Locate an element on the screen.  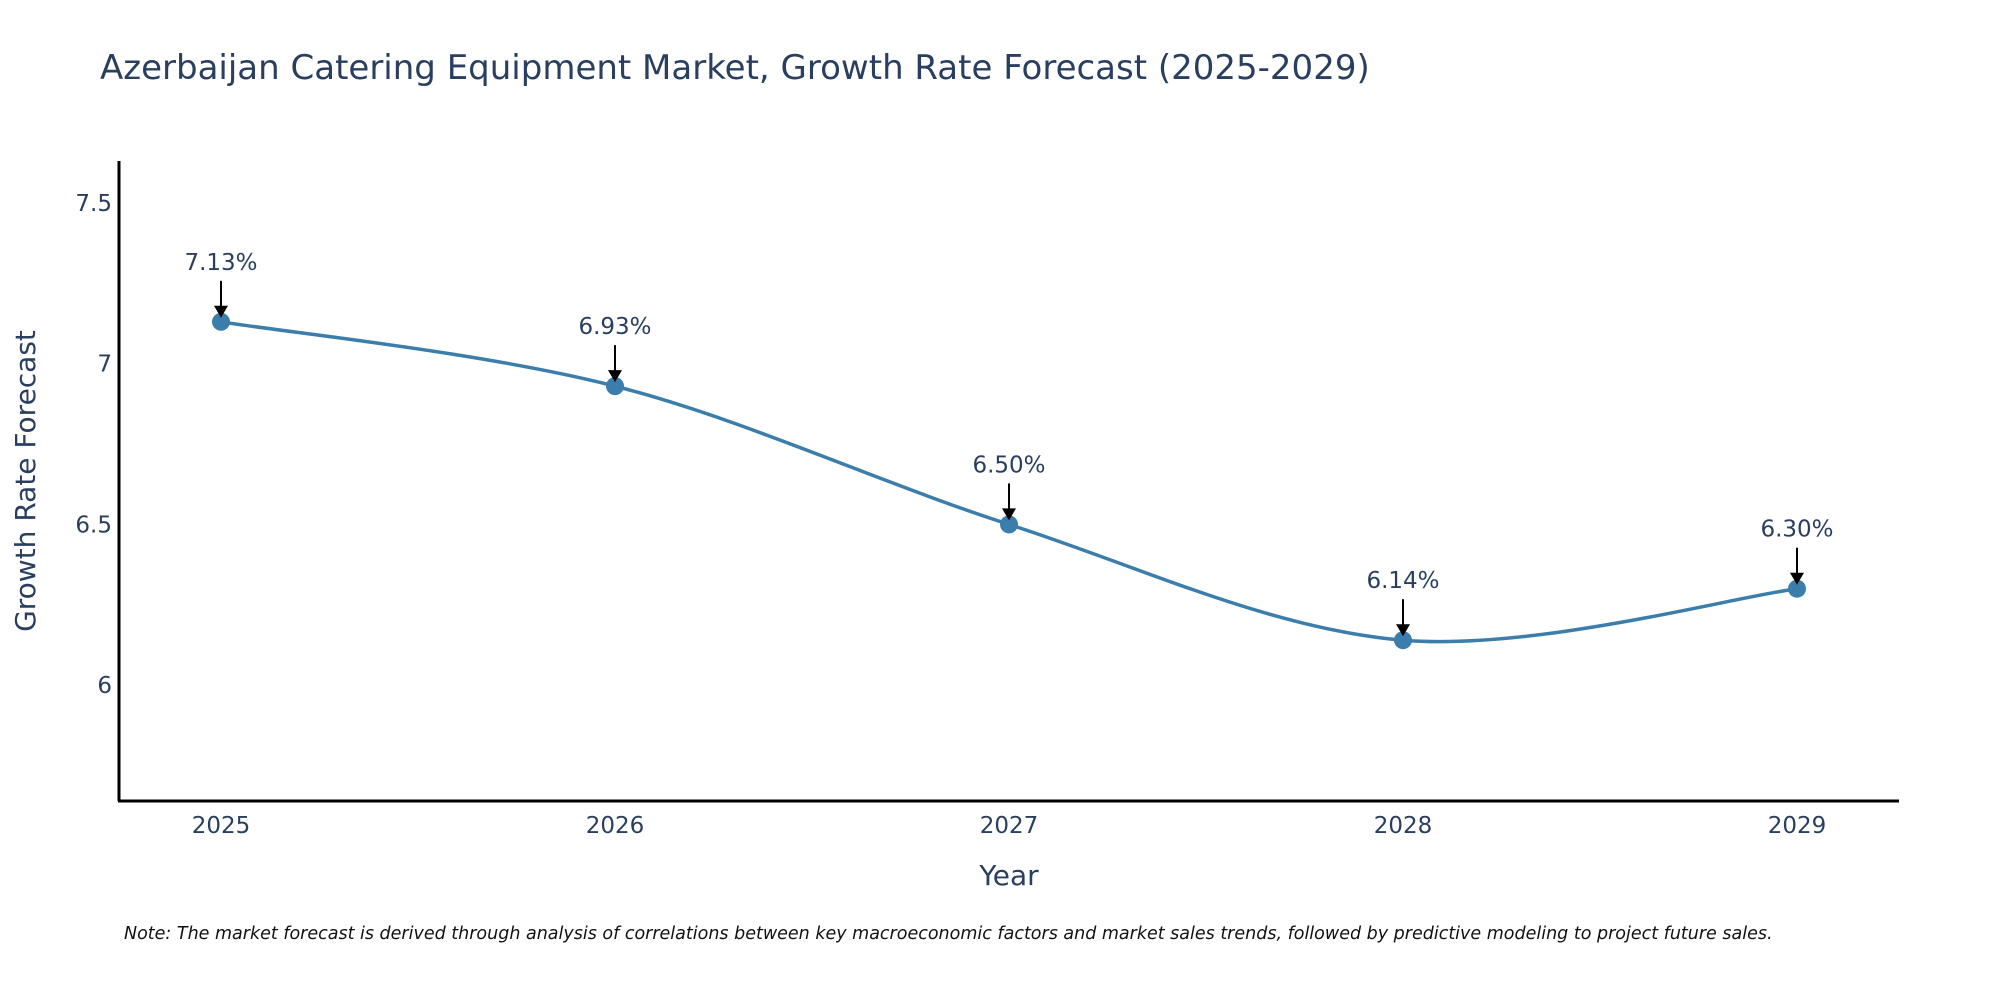
y-tick-label: 7.5 is located at coordinates (93, 204).